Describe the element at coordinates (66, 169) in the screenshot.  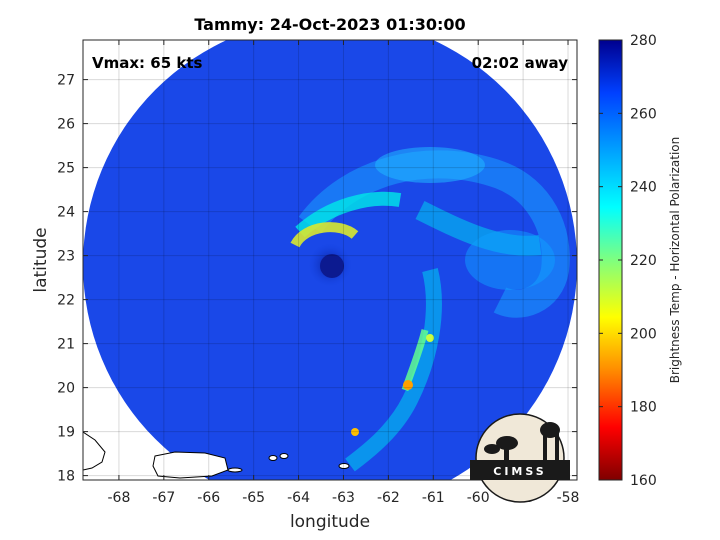
I see `y-tick-label: 25` at that location.